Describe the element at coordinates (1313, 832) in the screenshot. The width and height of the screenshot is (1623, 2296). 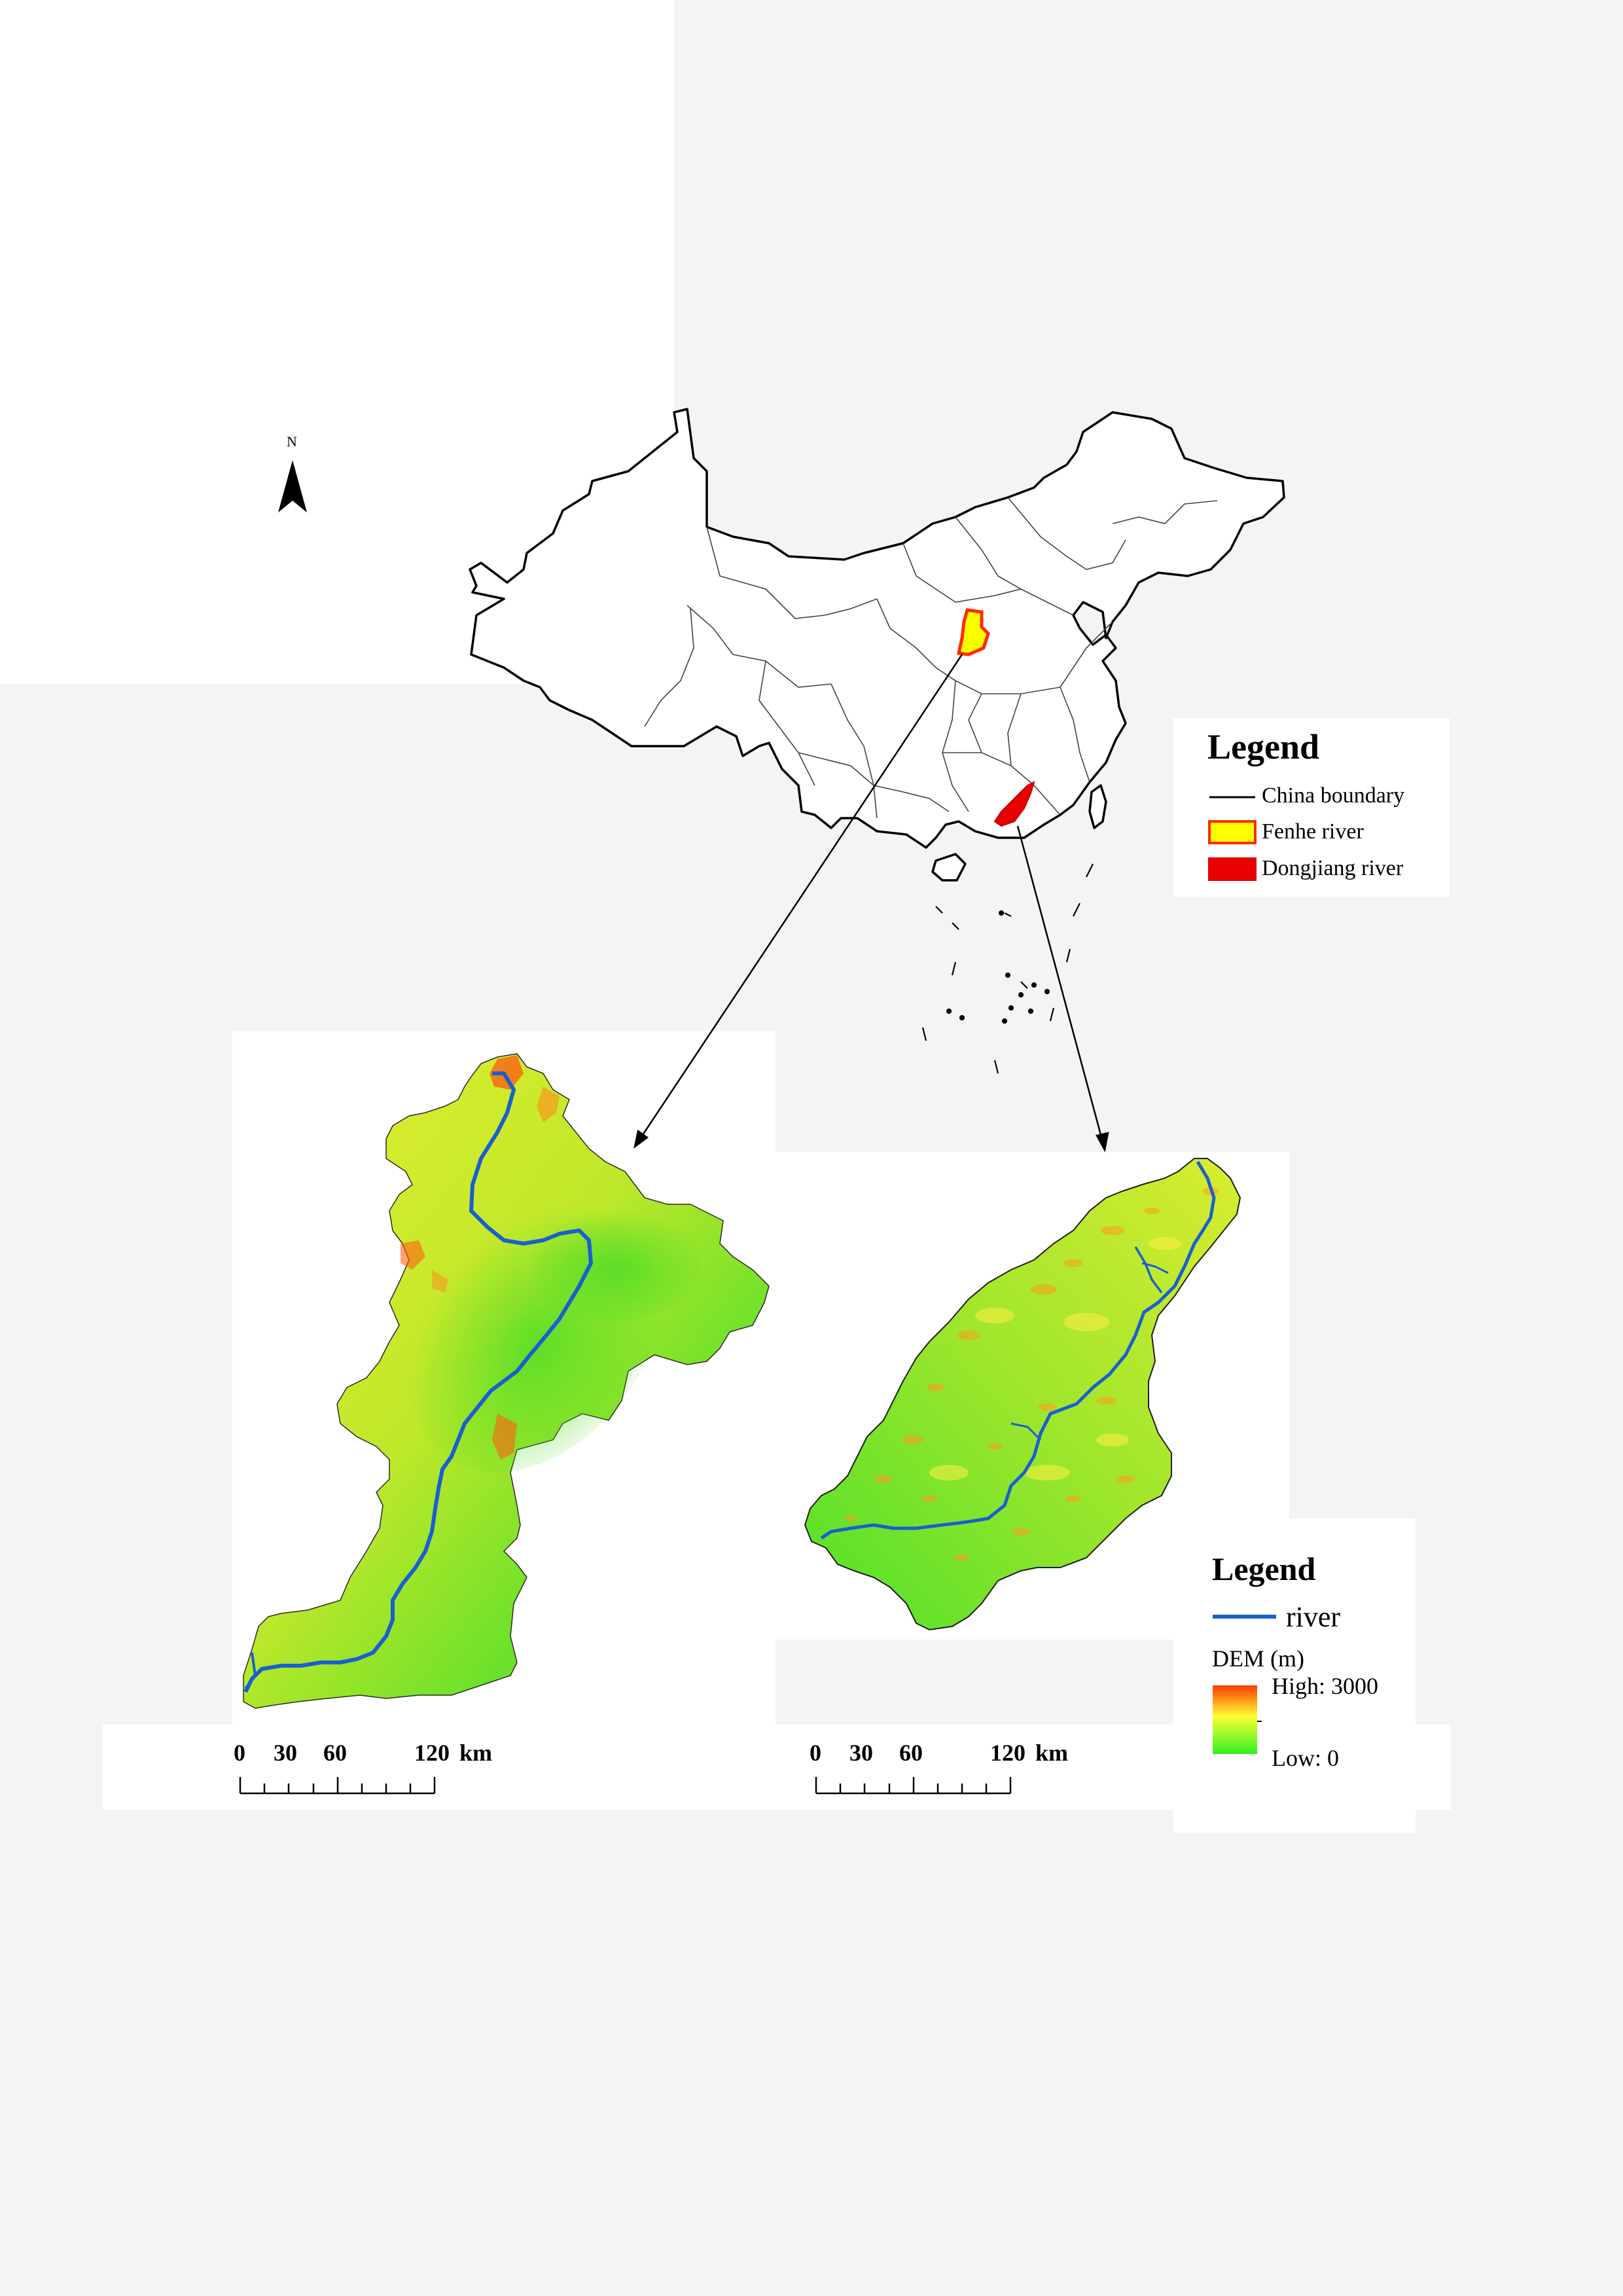
I see `legend-fenhe-label: Fenhe river` at that location.